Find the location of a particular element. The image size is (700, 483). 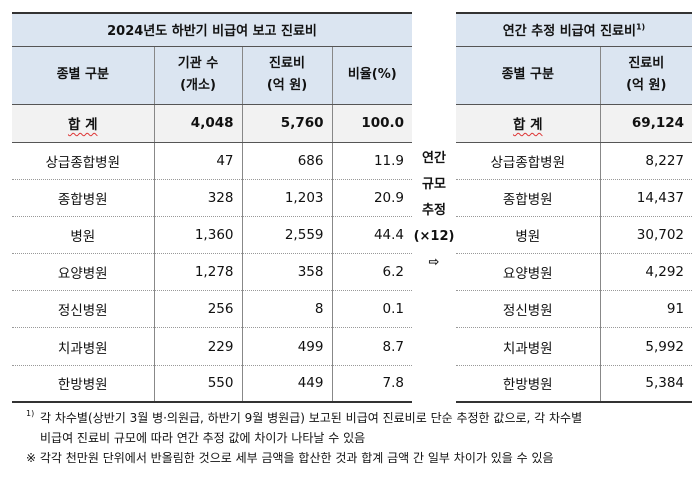

annual-table-caption: 연간 추정 비급여 진료비1) is located at coordinates (574, 29).